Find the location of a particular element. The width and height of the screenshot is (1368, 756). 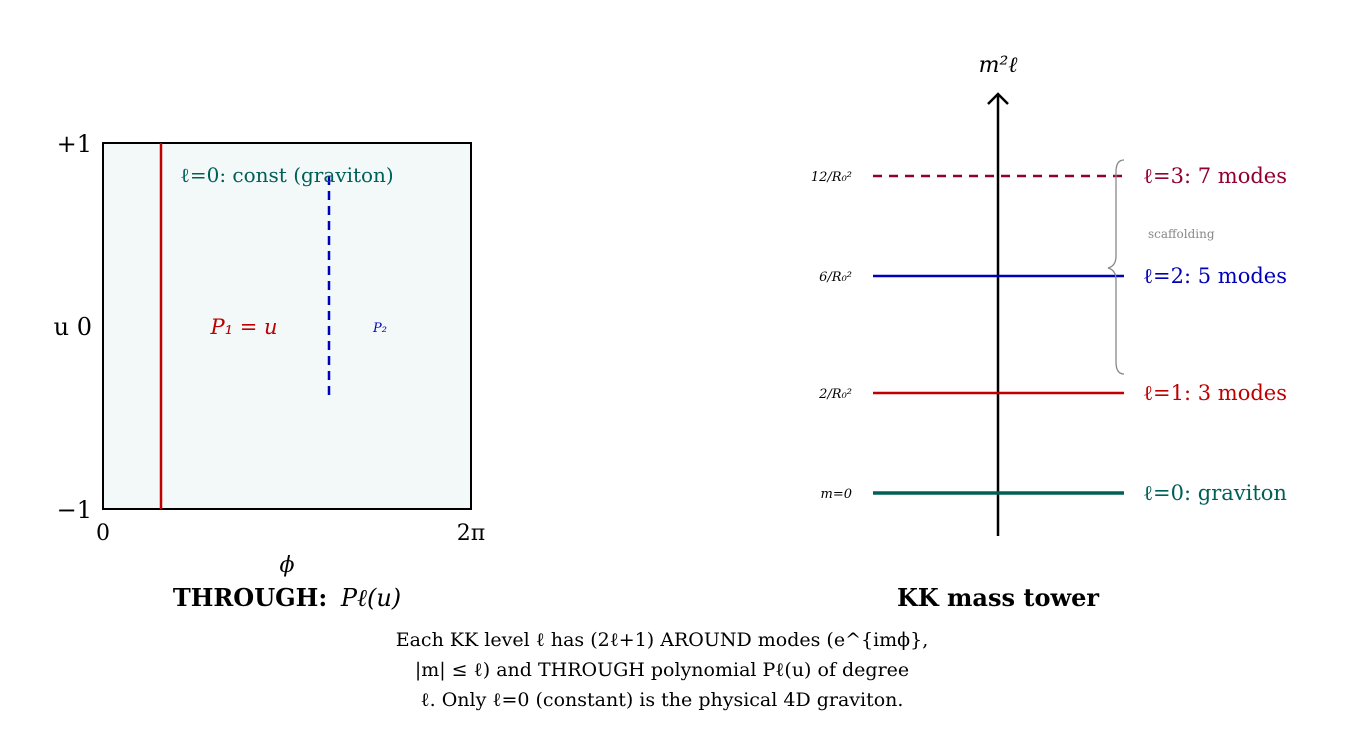

l0-label: ℓ=0: const (graviton) is located at coordinates (287, 175).